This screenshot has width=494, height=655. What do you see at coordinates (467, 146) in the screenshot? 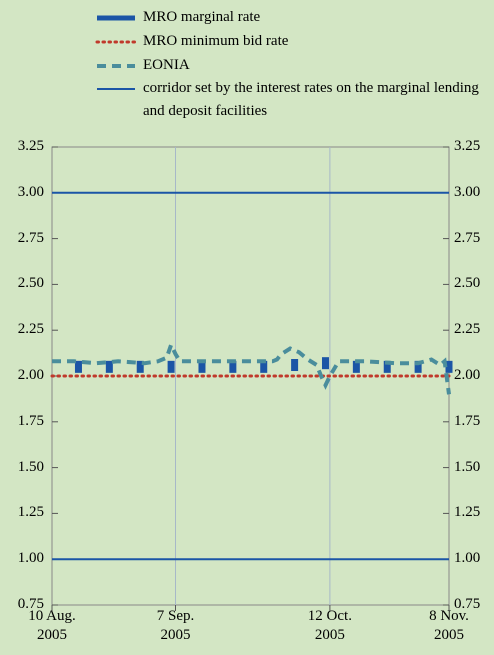
I see `y2-tick-label: 3.25` at bounding box center [467, 146].